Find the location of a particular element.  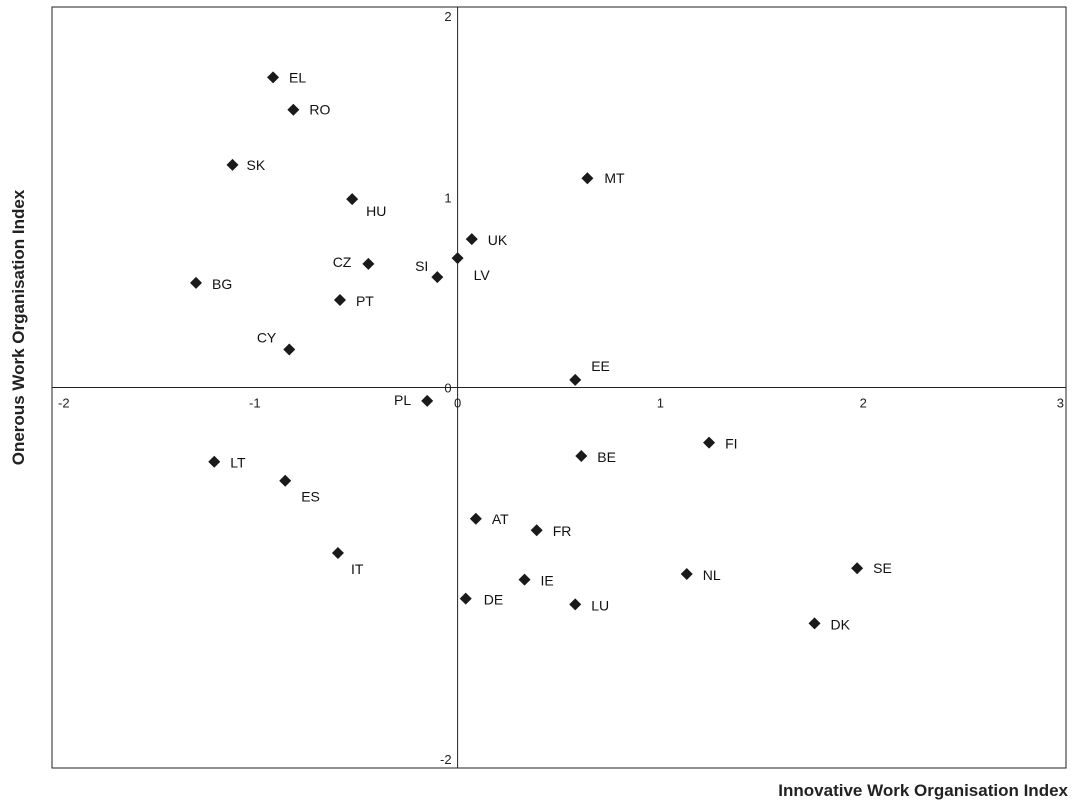

data-point-label: BE is located at coordinates (606, 457).